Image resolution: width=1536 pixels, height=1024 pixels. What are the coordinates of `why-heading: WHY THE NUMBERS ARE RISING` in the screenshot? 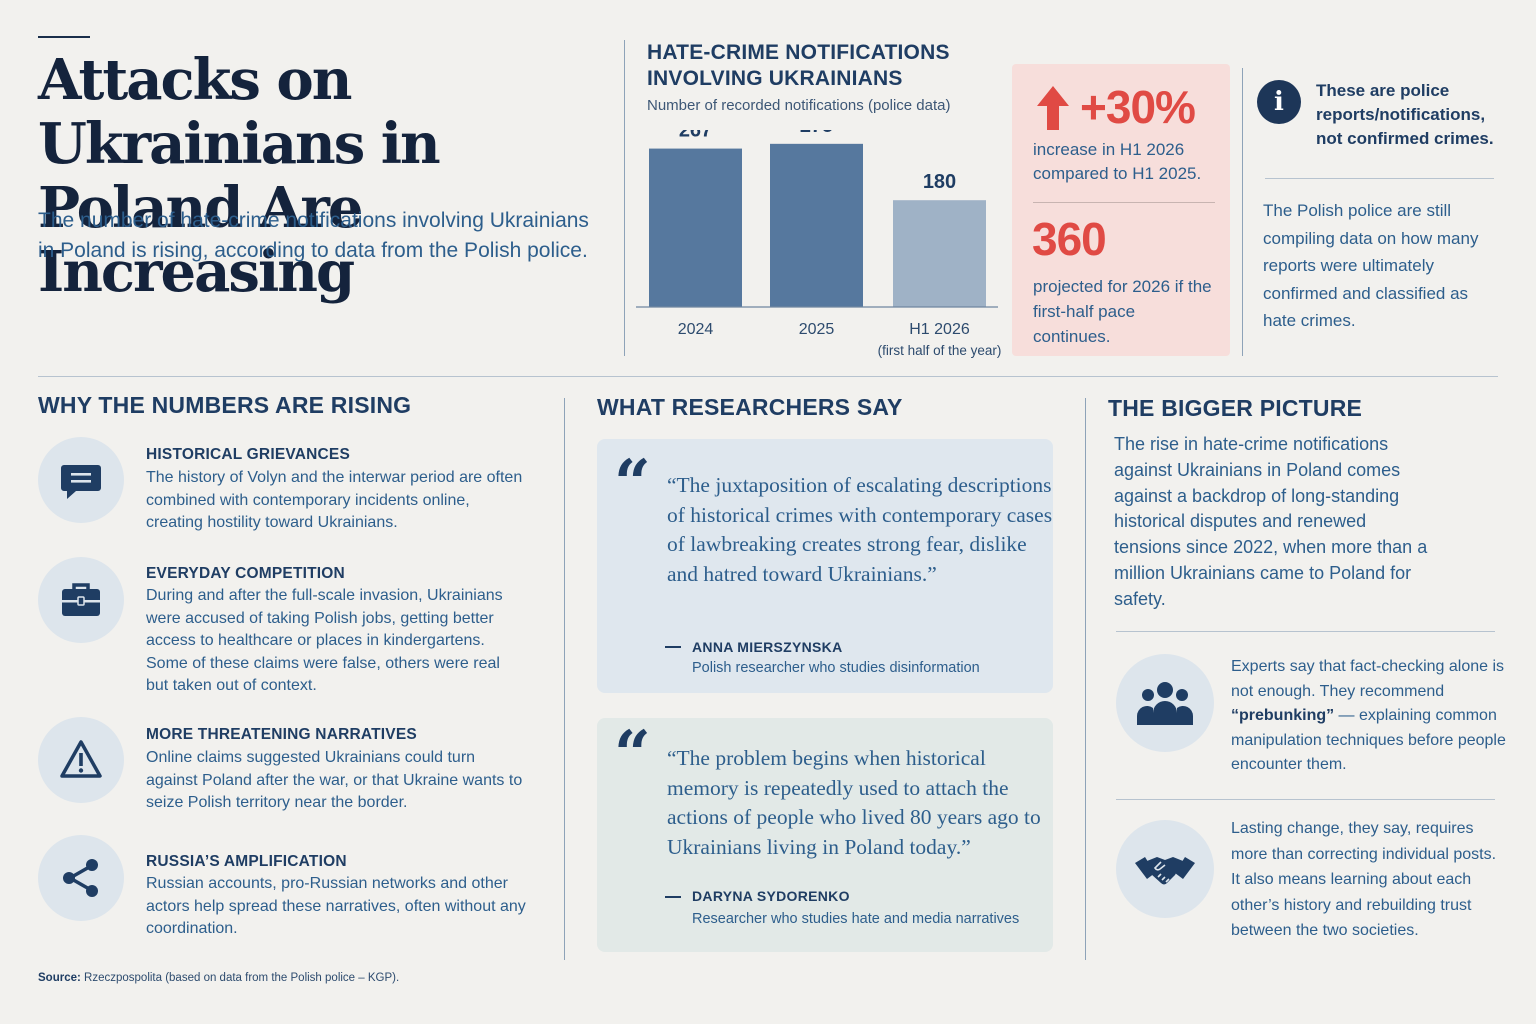 It's located at (225, 405).